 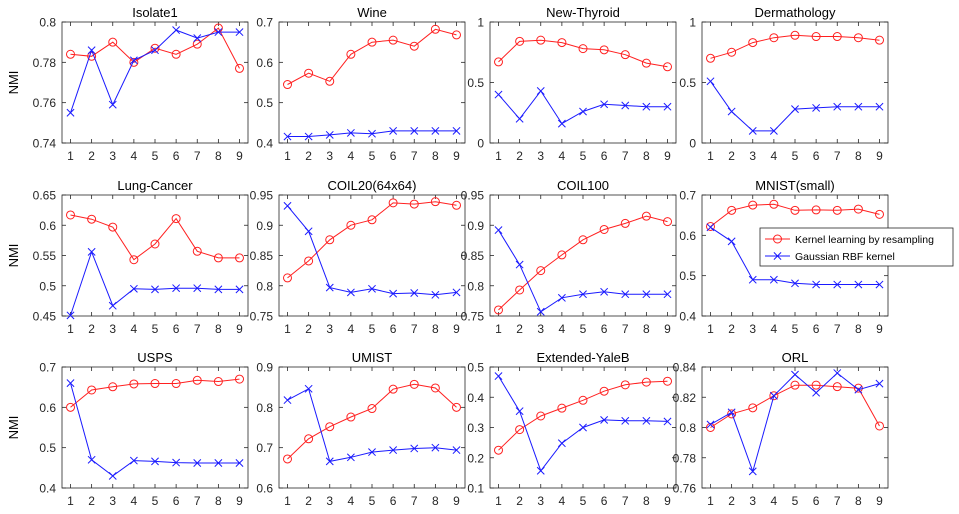 What do you see at coordinates (583, 156) in the screenshot?
I see `x-tick-label: 5` at bounding box center [583, 156].